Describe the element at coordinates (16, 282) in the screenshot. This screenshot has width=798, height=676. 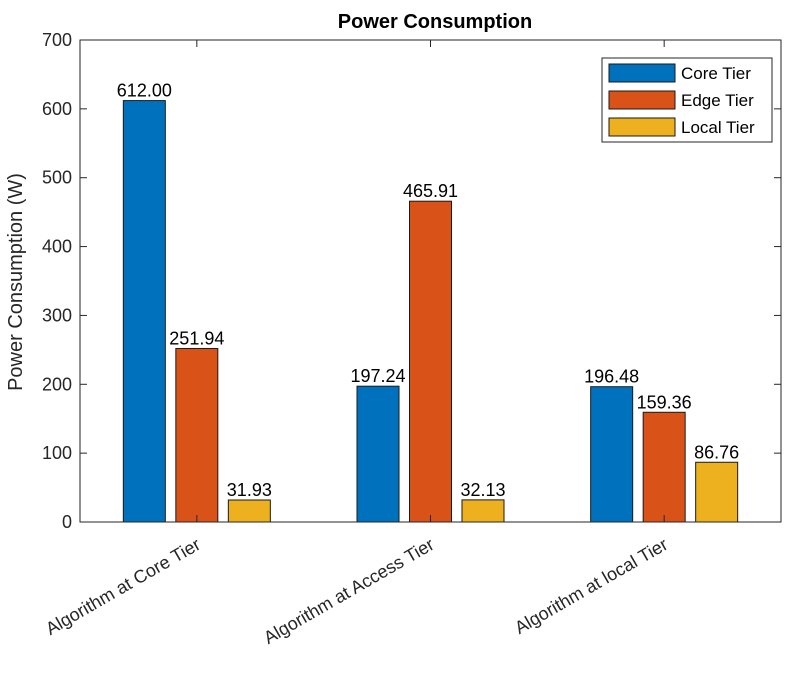
I see `y-axis-label: Power Consumption (W)` at that location.